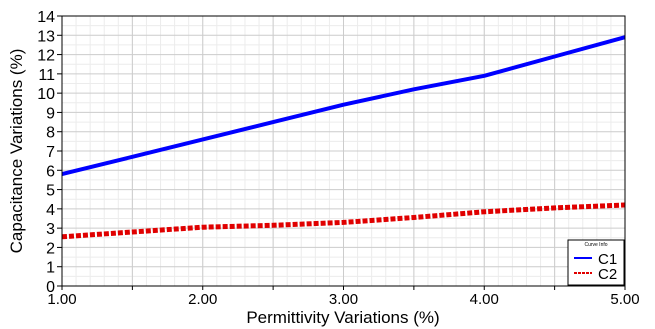  Describe the element at coordinates (50, 191) in the screenshot. I see `y-tick-label: 5` at that location.